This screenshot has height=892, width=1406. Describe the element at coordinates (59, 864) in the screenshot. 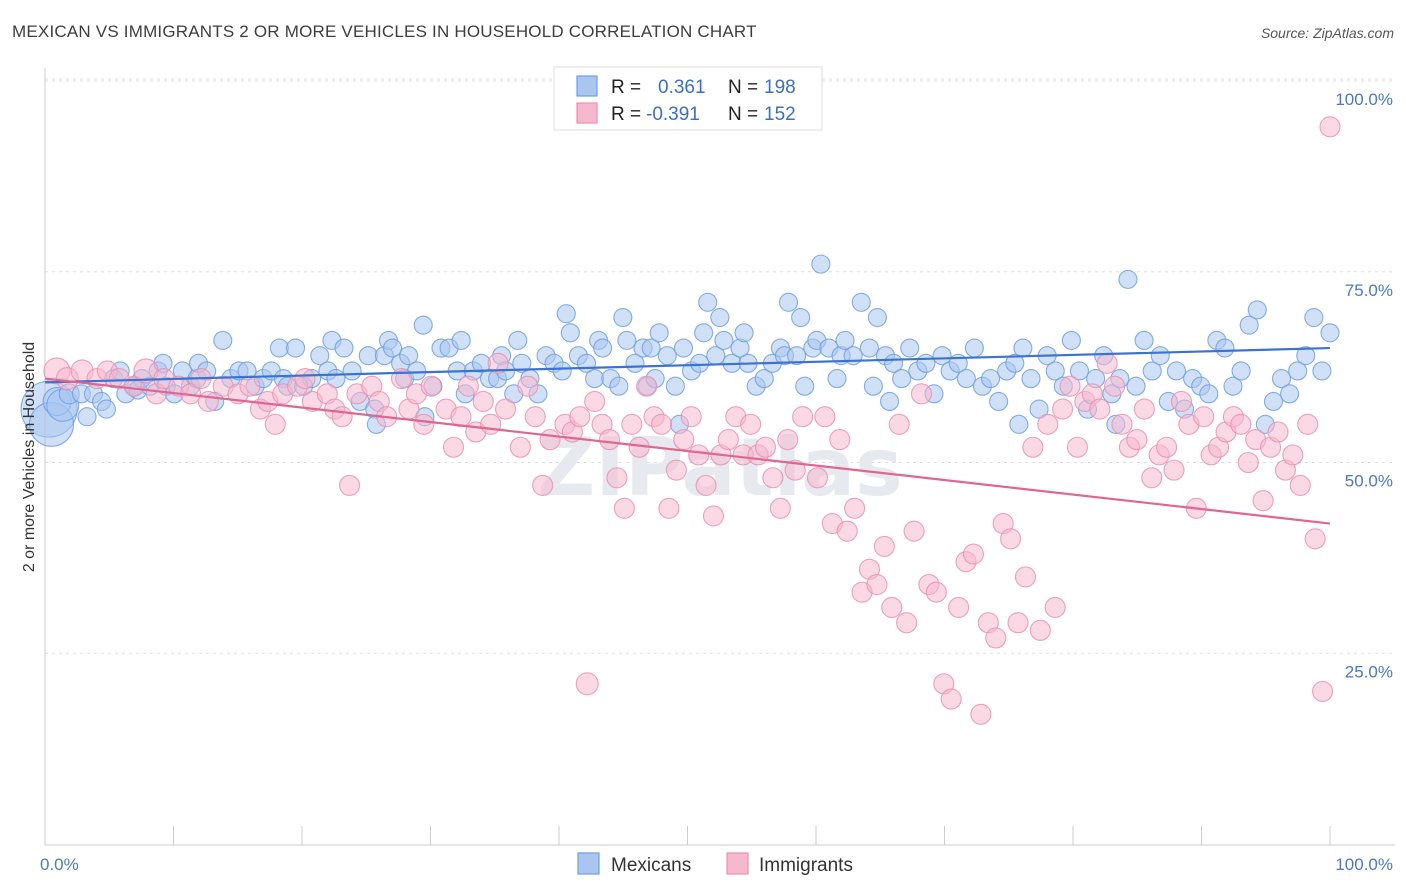

I see `x-tick-label-min: 0.0%` at that location.